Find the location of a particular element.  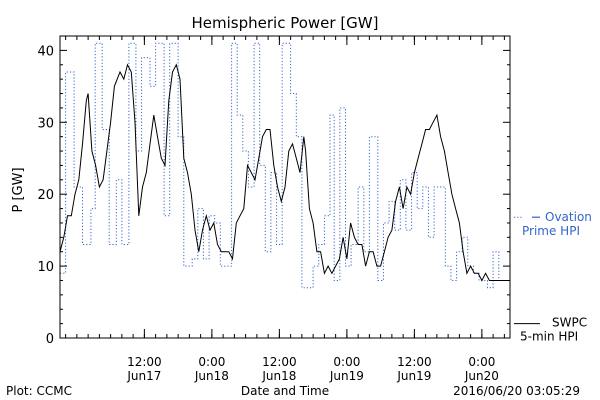

legend-swpc-line1: SWPC is located at coordinates (569, 323).